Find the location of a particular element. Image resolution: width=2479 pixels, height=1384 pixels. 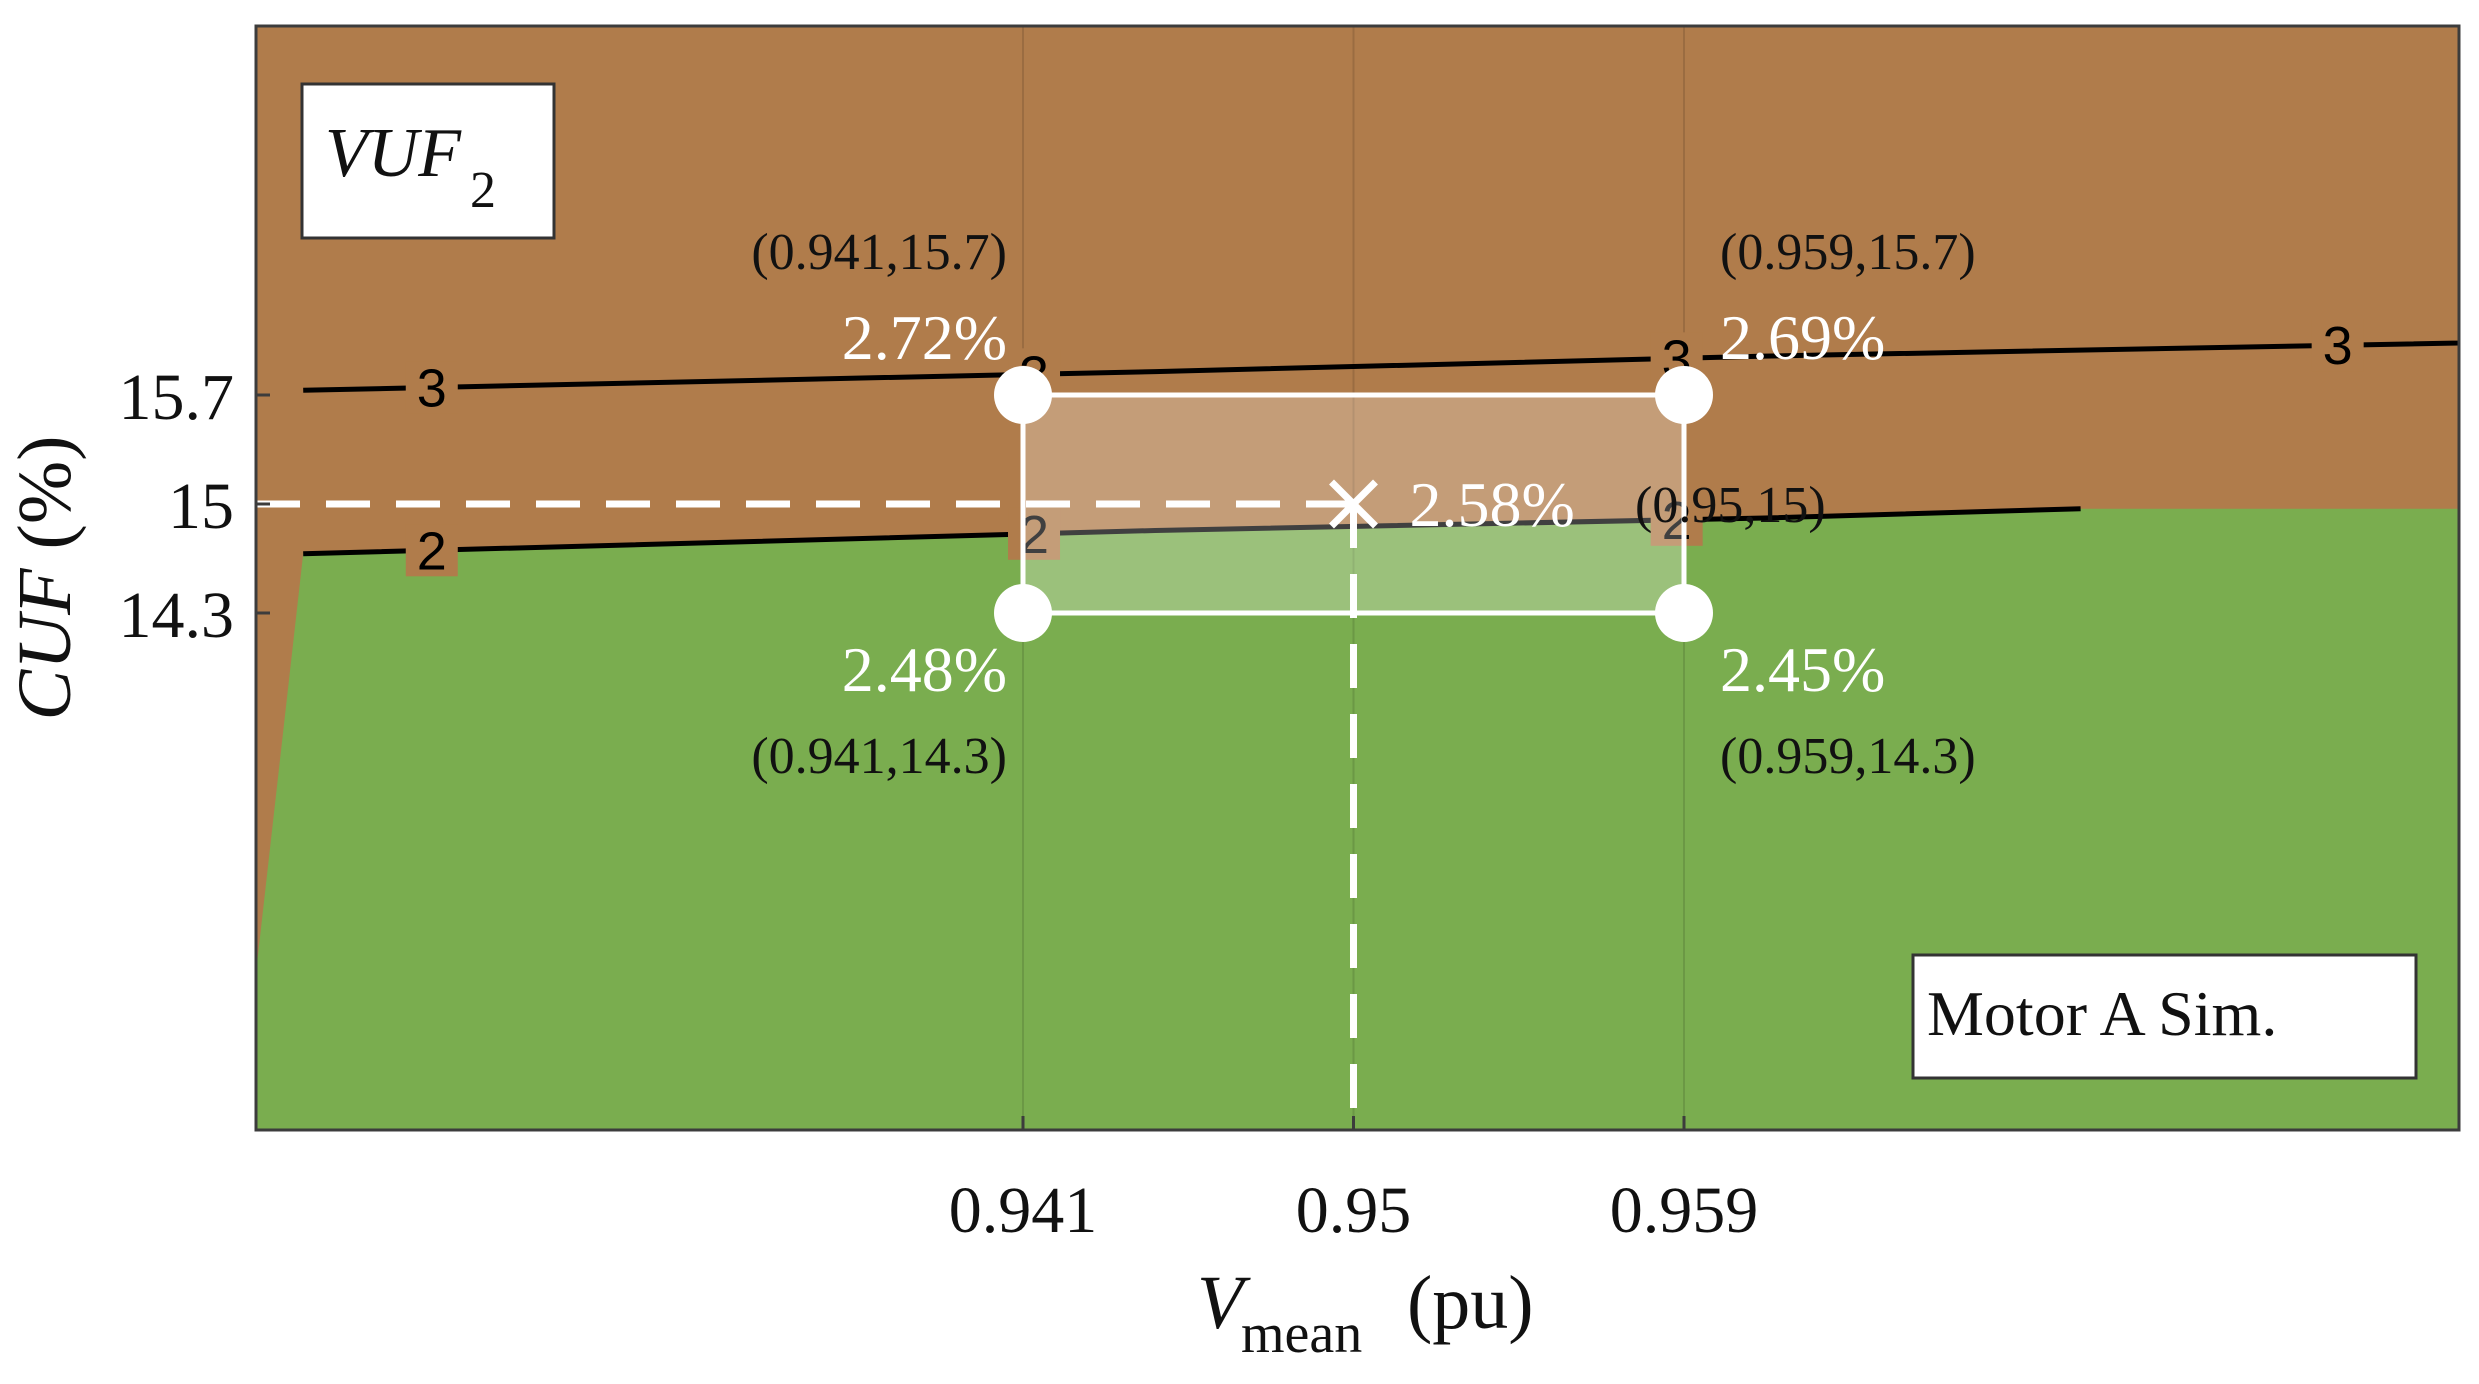

corner-value-label: 2.69% is located at coordinates (1802, 337).